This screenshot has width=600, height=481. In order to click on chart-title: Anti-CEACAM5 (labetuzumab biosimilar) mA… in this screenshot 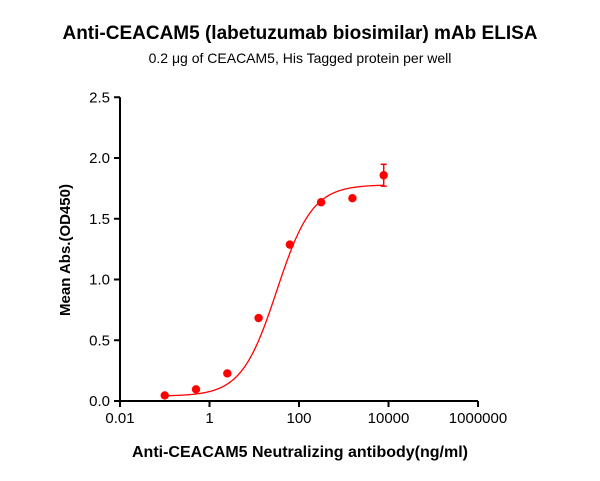, I will do `click(299, 33)`.